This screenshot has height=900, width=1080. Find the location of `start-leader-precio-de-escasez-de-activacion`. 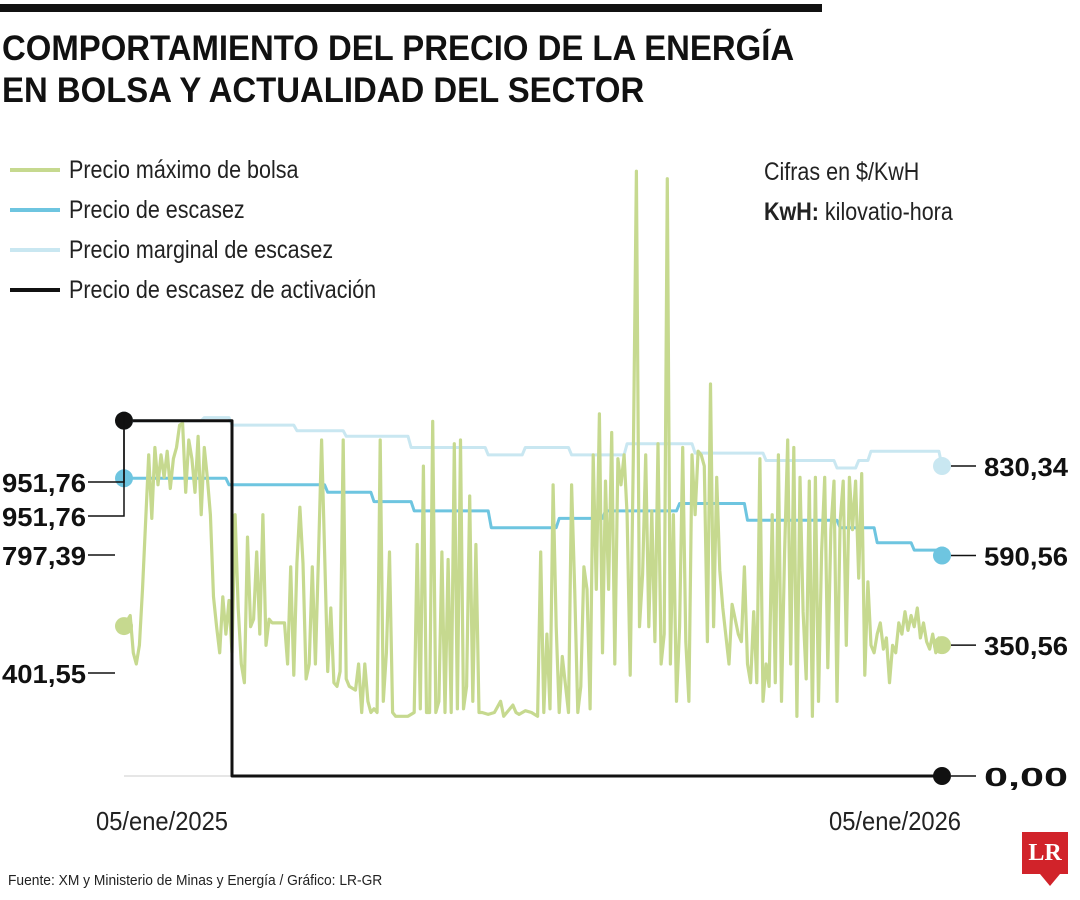

start-leader-precio-de-escasez-de-activacion is located at coordinates (106, 472).